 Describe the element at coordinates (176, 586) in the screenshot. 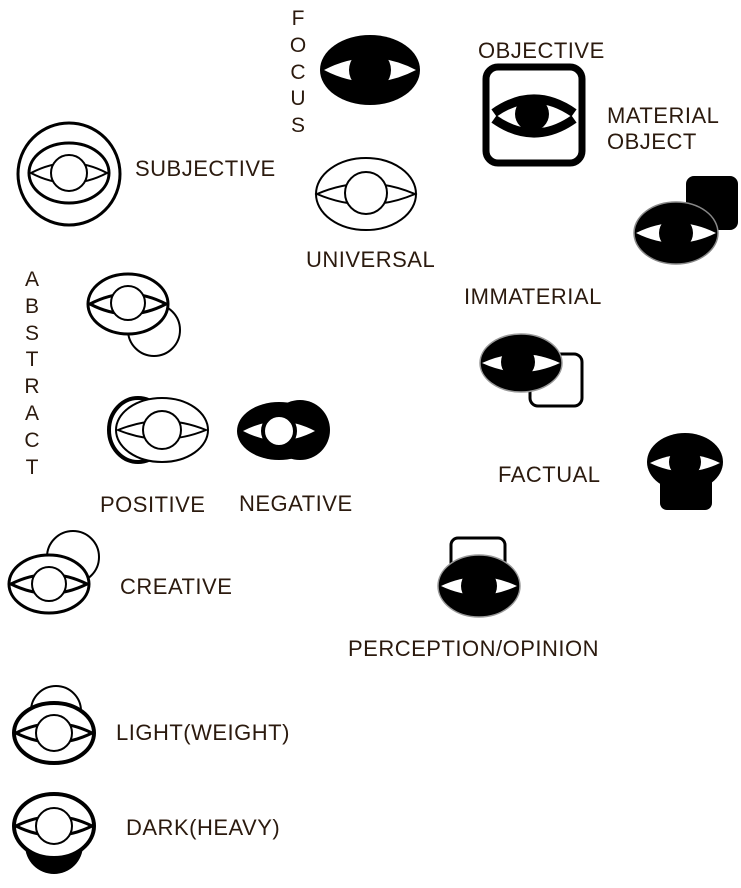

I see `label-creative: CREATIVE` at that location.